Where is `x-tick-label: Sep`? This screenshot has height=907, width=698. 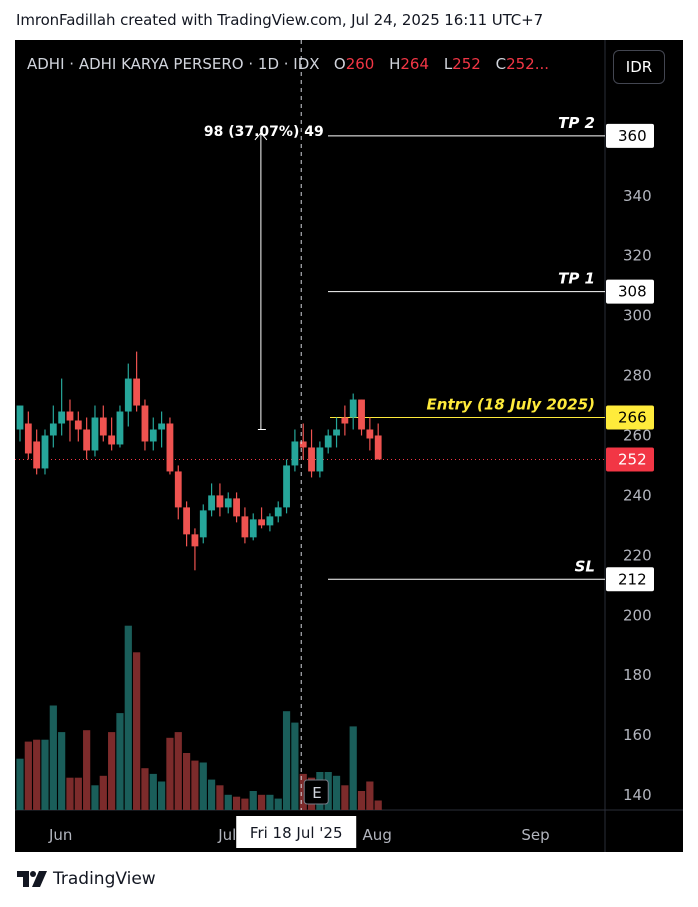
x-tick-label: Sep is located at coordinates (535, 835).